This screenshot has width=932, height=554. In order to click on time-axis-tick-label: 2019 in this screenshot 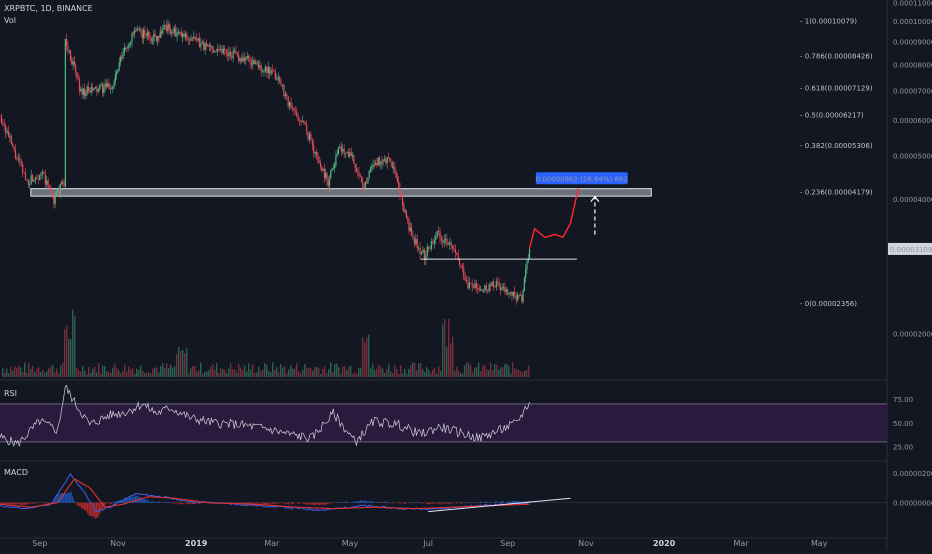, I will do `click(196, 543)`.